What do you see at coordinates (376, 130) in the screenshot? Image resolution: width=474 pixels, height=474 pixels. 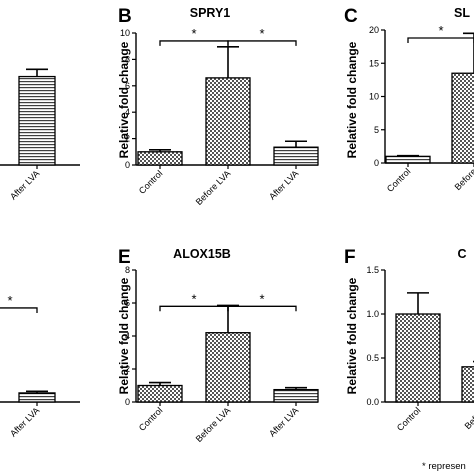 I see `y-tick-label: 5` at bounding box center [376, 130].